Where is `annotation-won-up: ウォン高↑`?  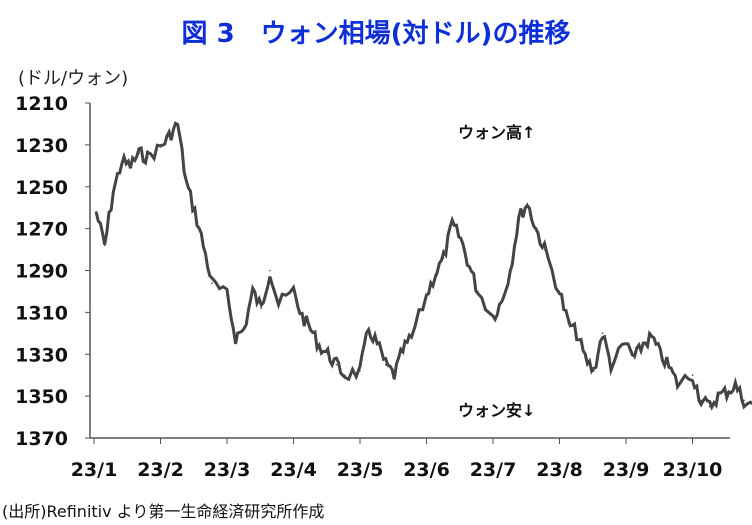 annotation-won-up: ウォン高↑ is located at coordinates (496, 132).